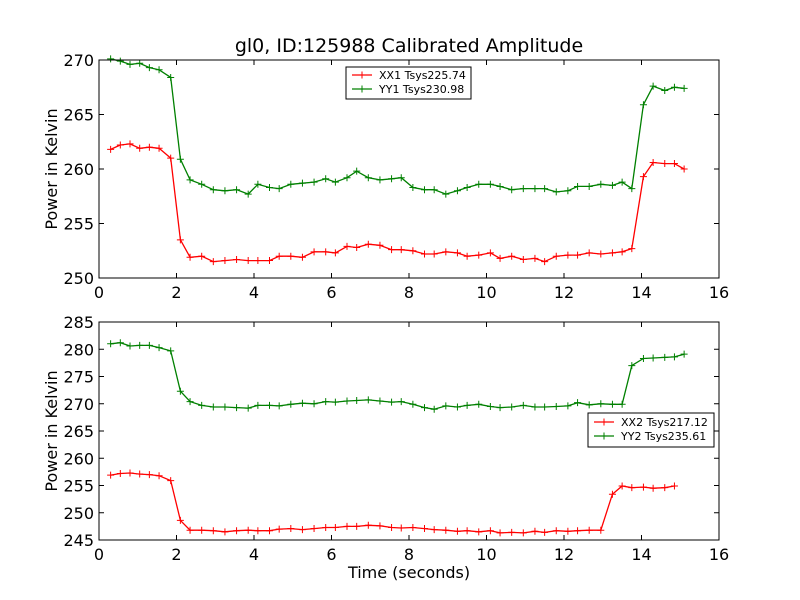 Image resolution: width=800 pixels, height=600 pixels. What do you see at coordinates (78, 169) in the screenshot?
I see `y-tick-label: 260` at bounding box center [78, 169].